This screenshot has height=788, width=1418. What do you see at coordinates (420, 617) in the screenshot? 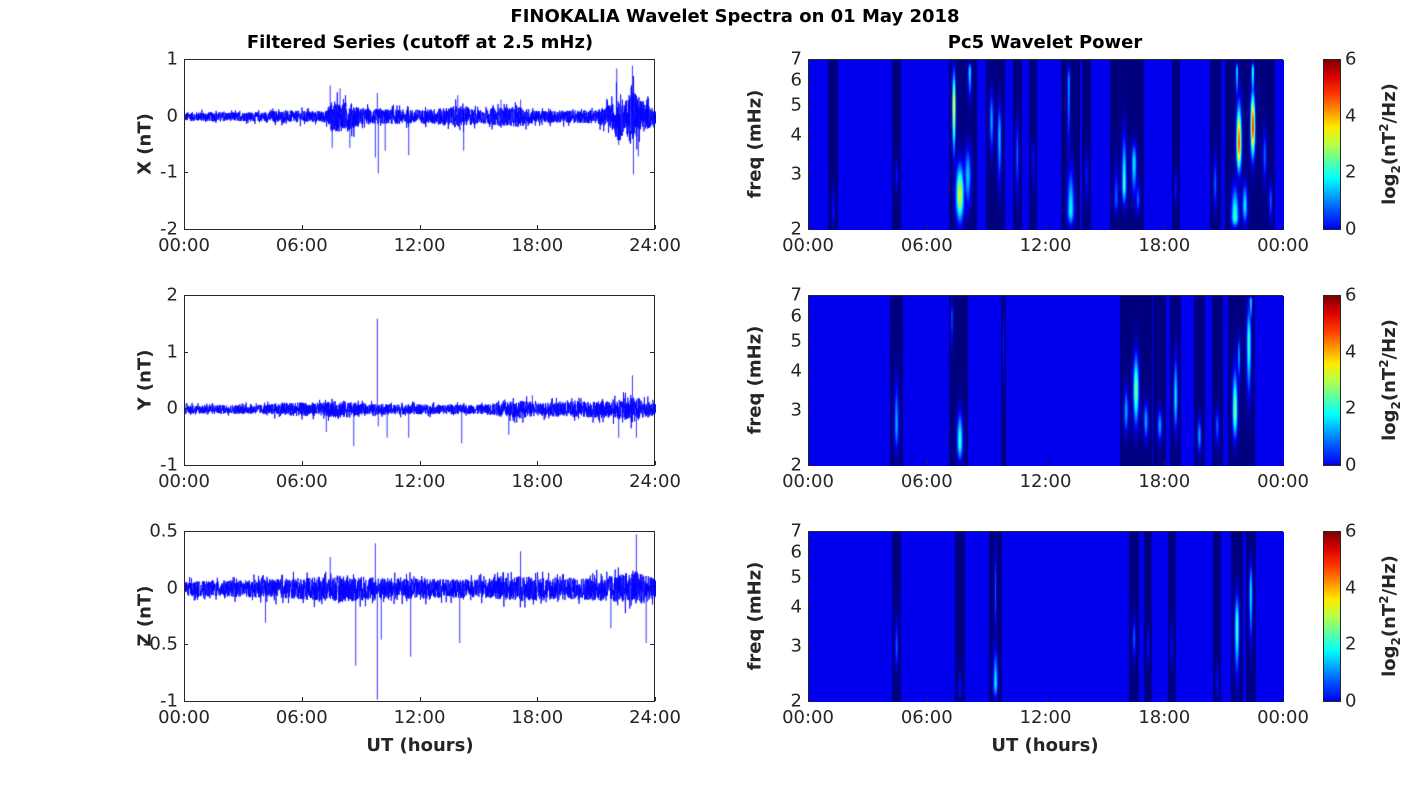
I see `series-line-z` at bounding box center [420, 617].